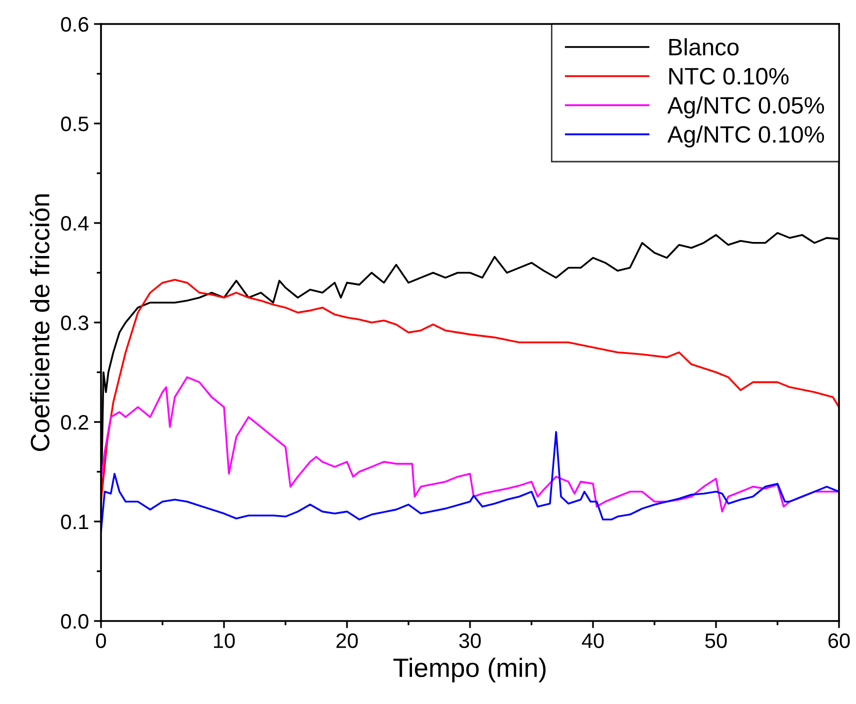 The width and height of the screenshot is (856, 704). I want to click on x-tick-label: 10, so click(224, 640).